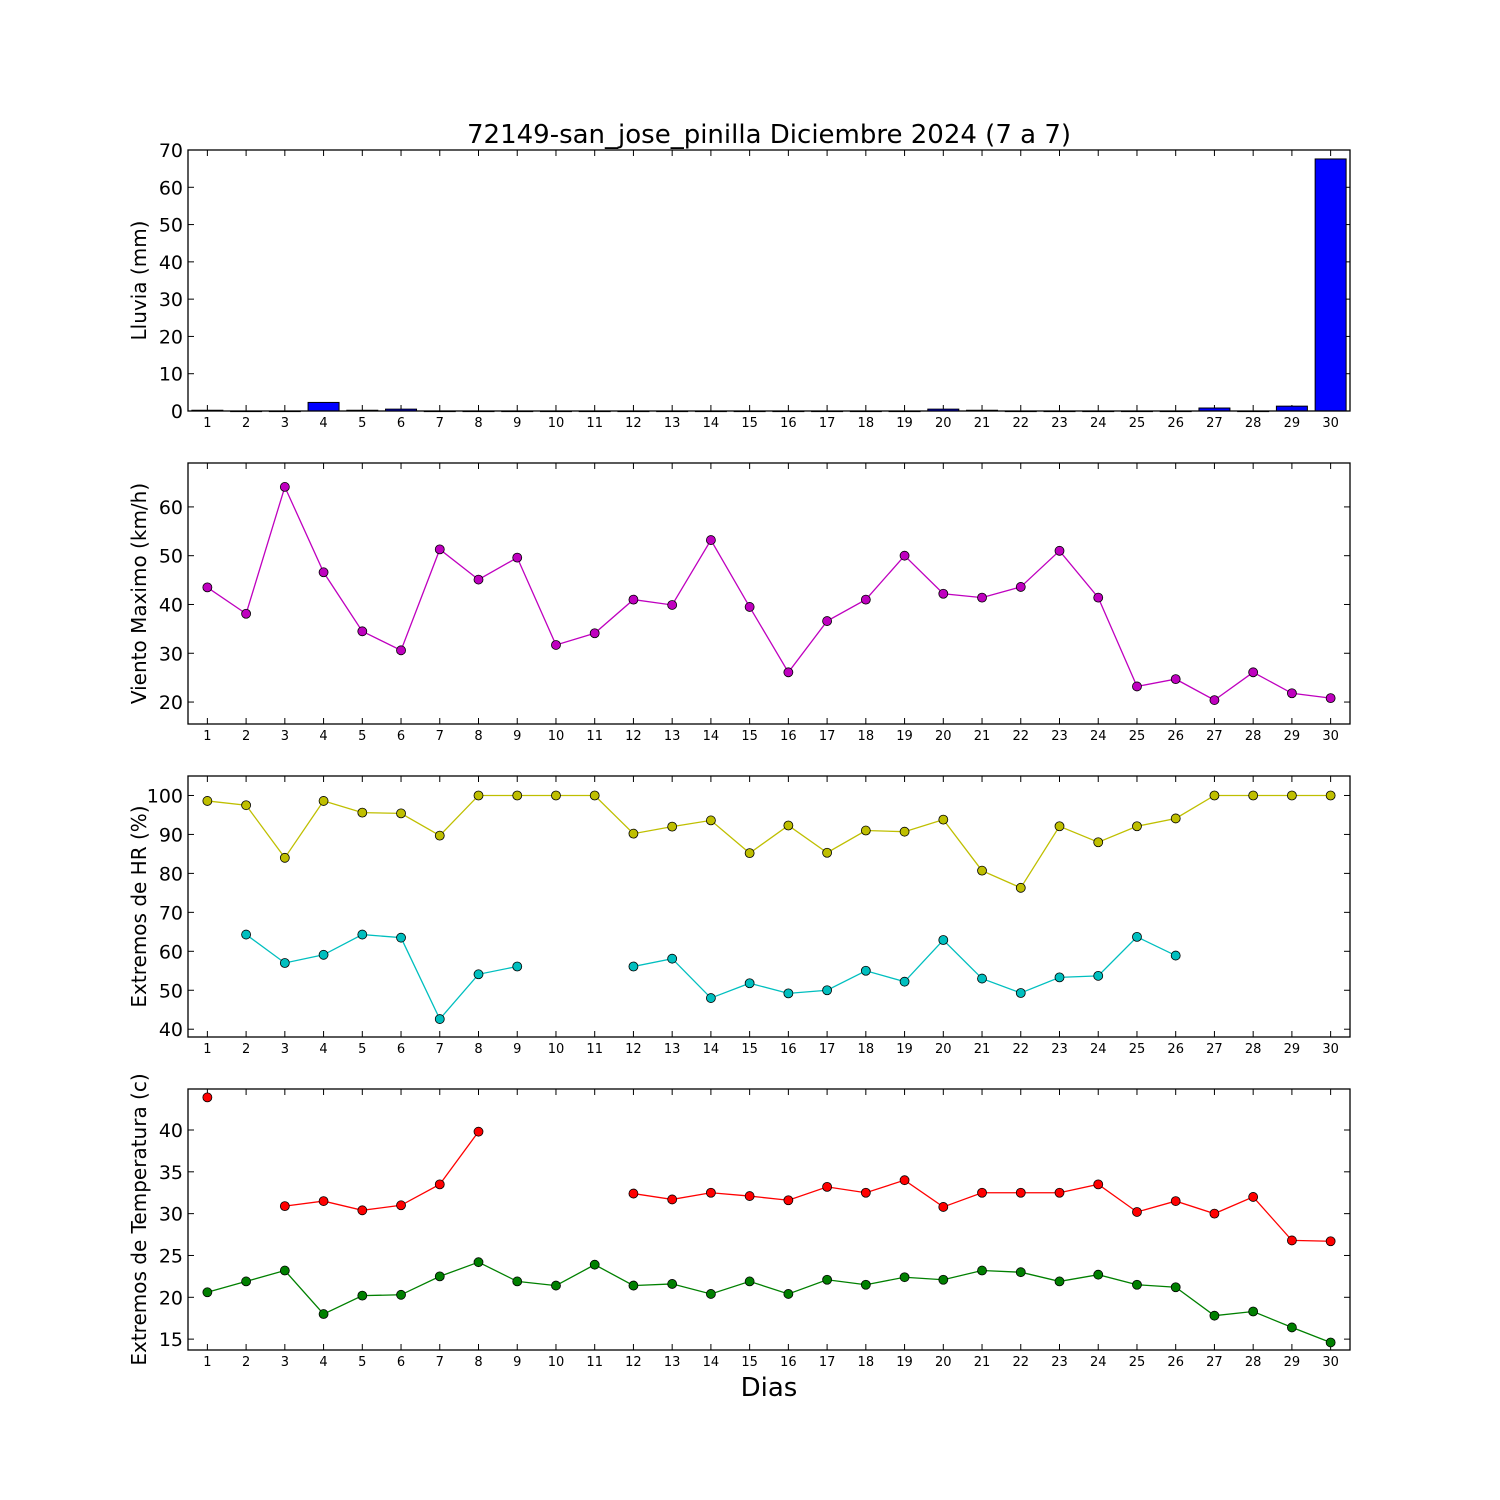 This screenshot has height=1500, width=1500. What do you see at coordinates (382, 1171) in the screenshot?
I see `series-1-line` at bounding box center [382, 1171].